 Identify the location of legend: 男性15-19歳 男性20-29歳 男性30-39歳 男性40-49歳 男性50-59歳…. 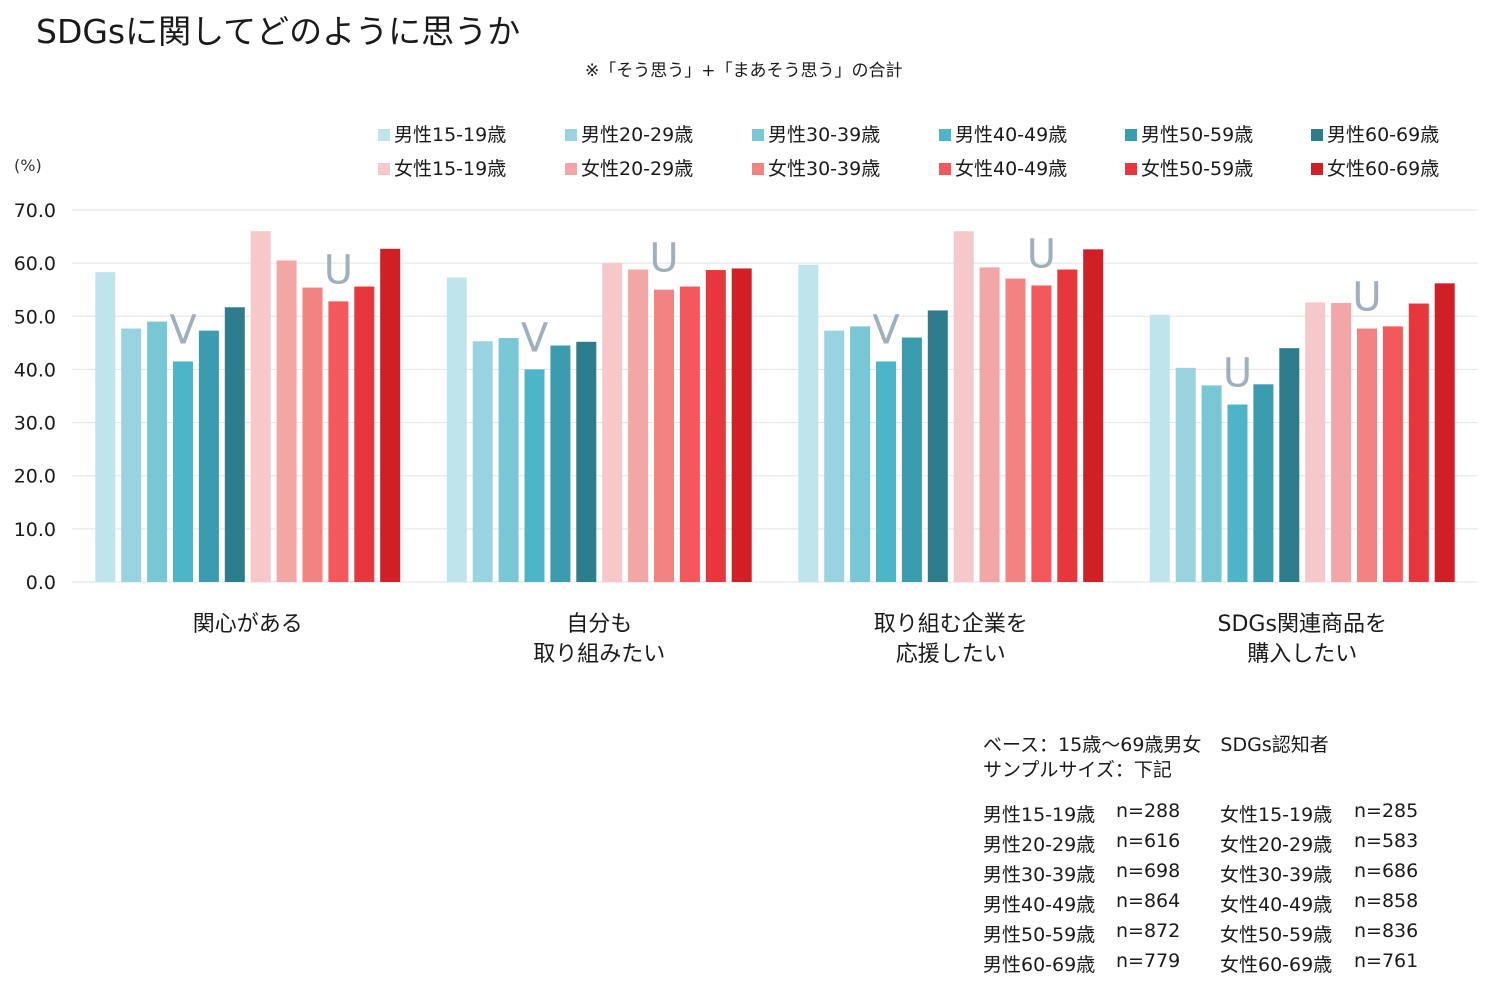
(908, 152).